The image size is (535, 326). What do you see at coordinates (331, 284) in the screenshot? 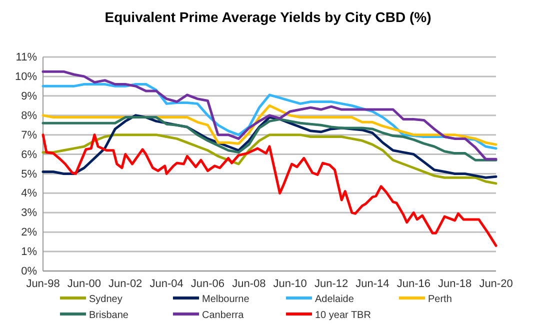
I see `x-tick-label: Jun-12` at bounding box center [331, 284].